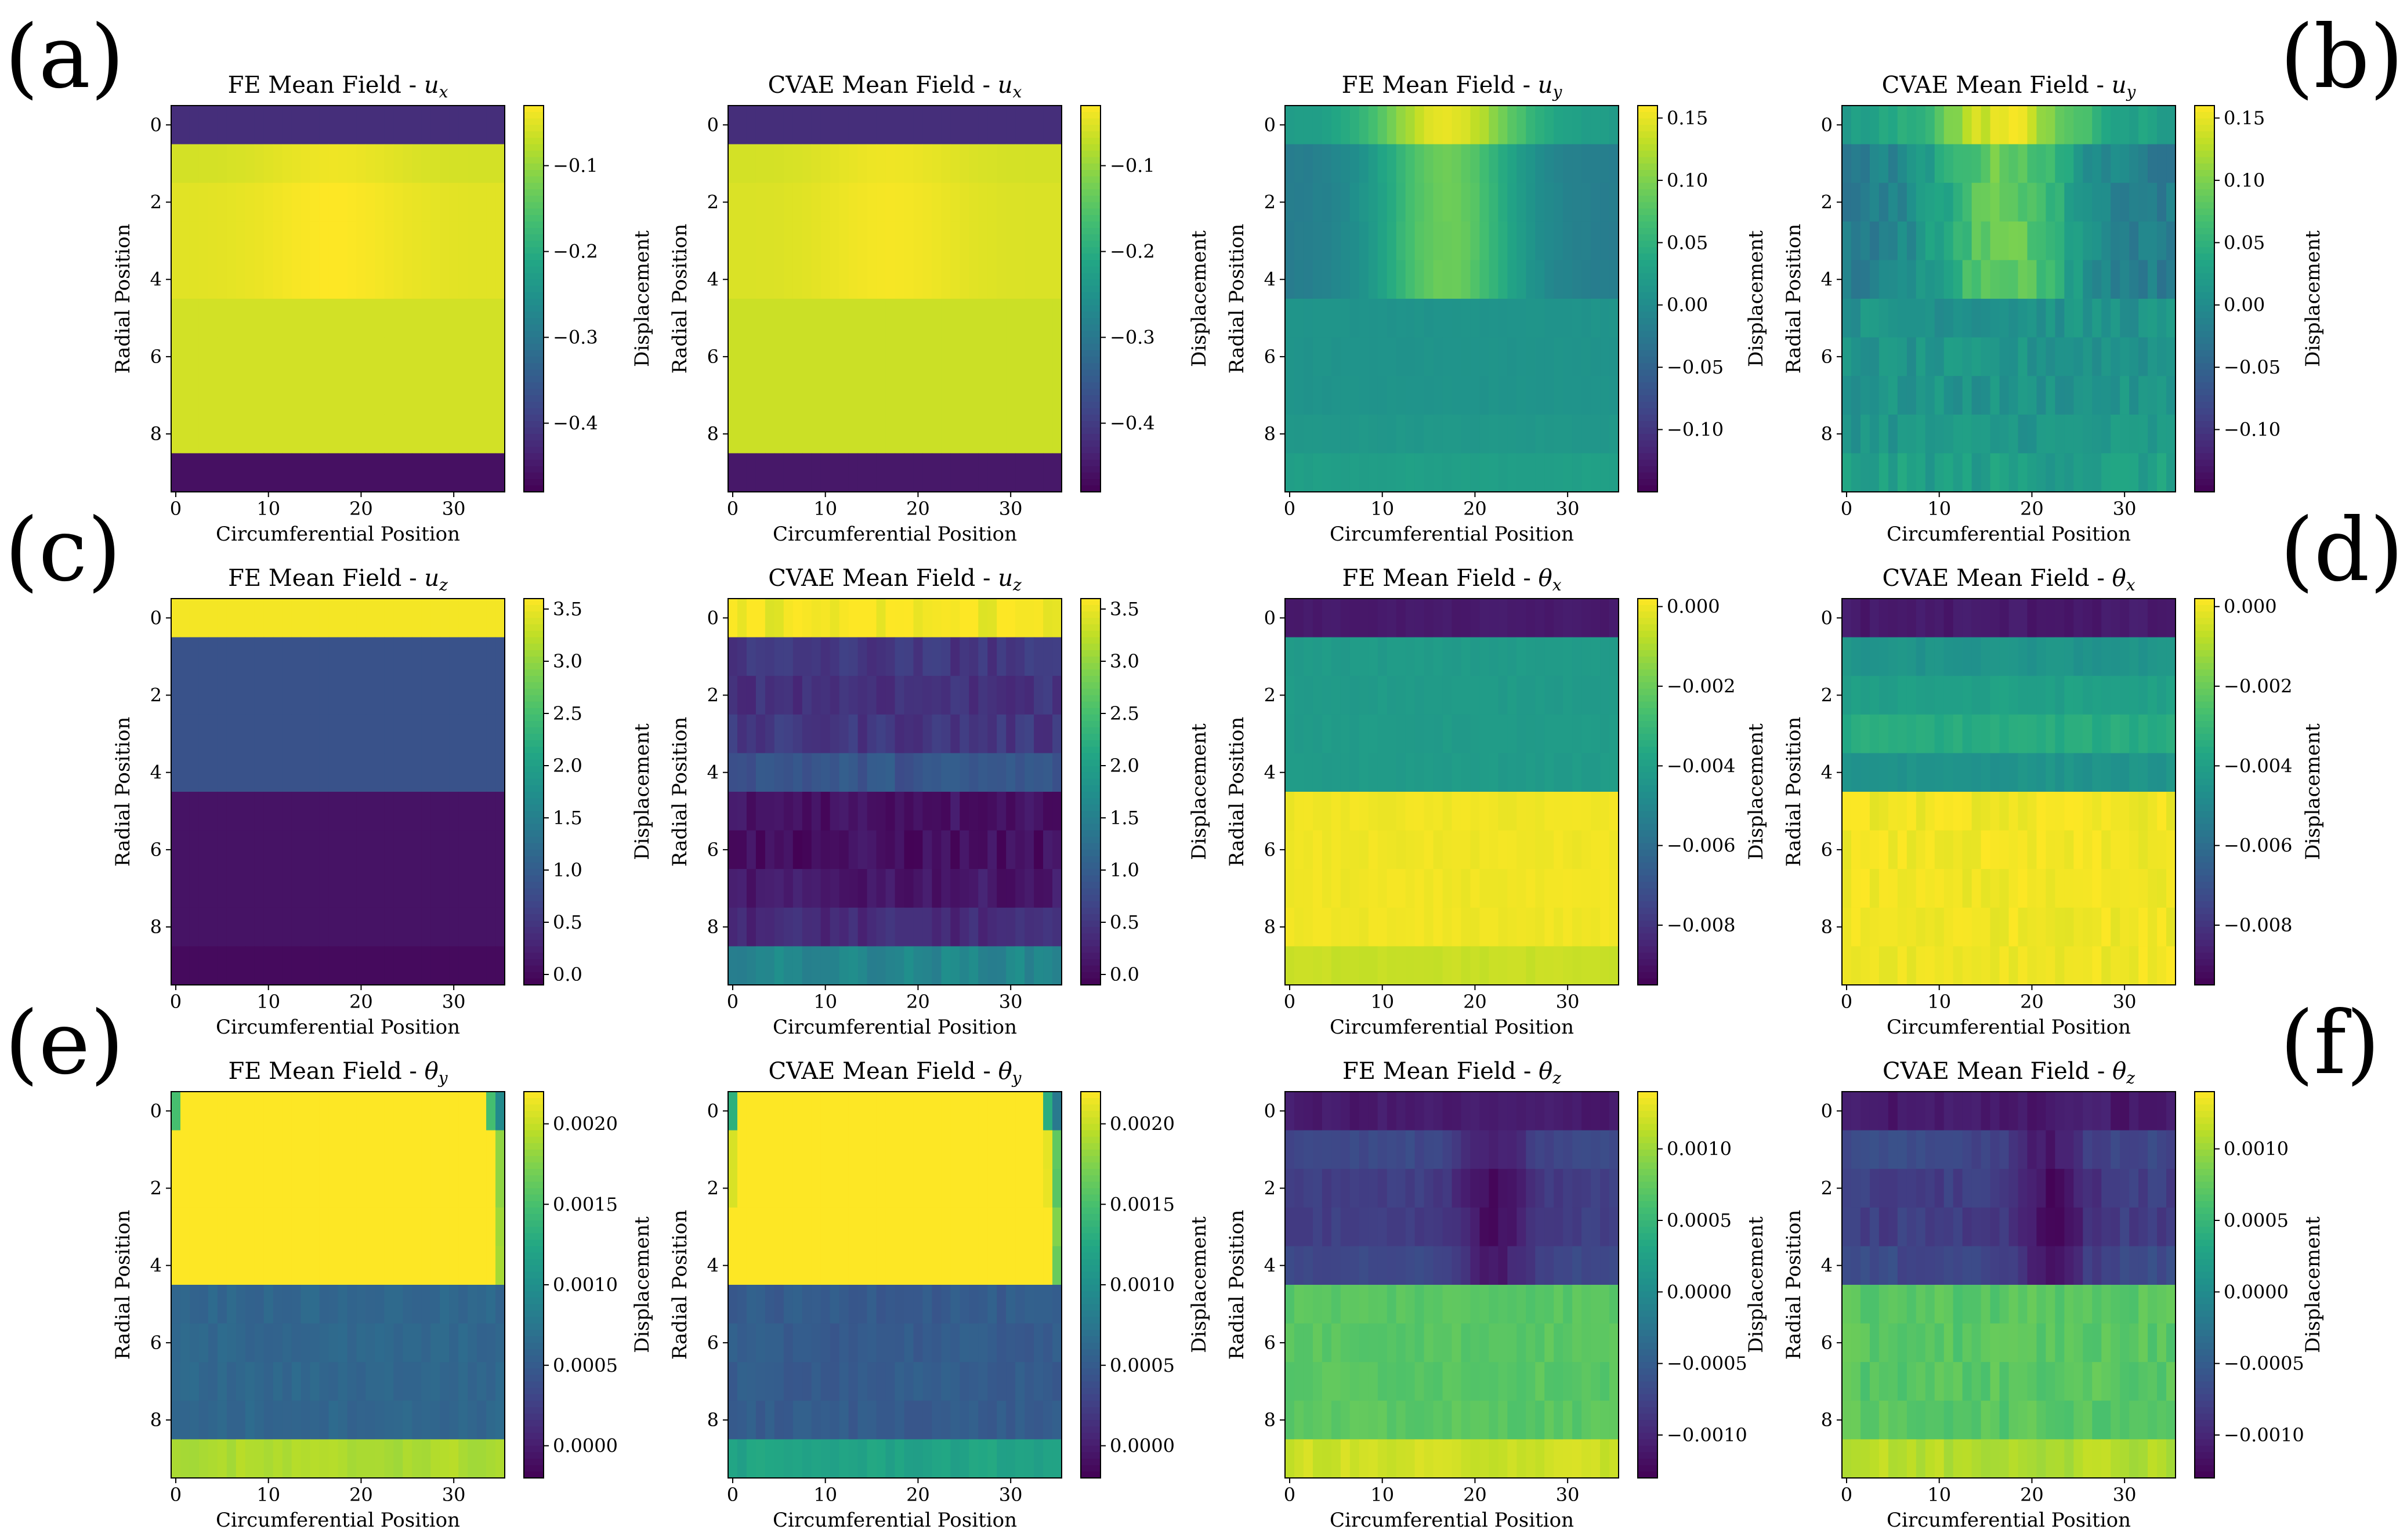  Describe the element at coordinates (895, 1520) in the screenshot. I see `x-axis-label: Circumferential Position` at that location.